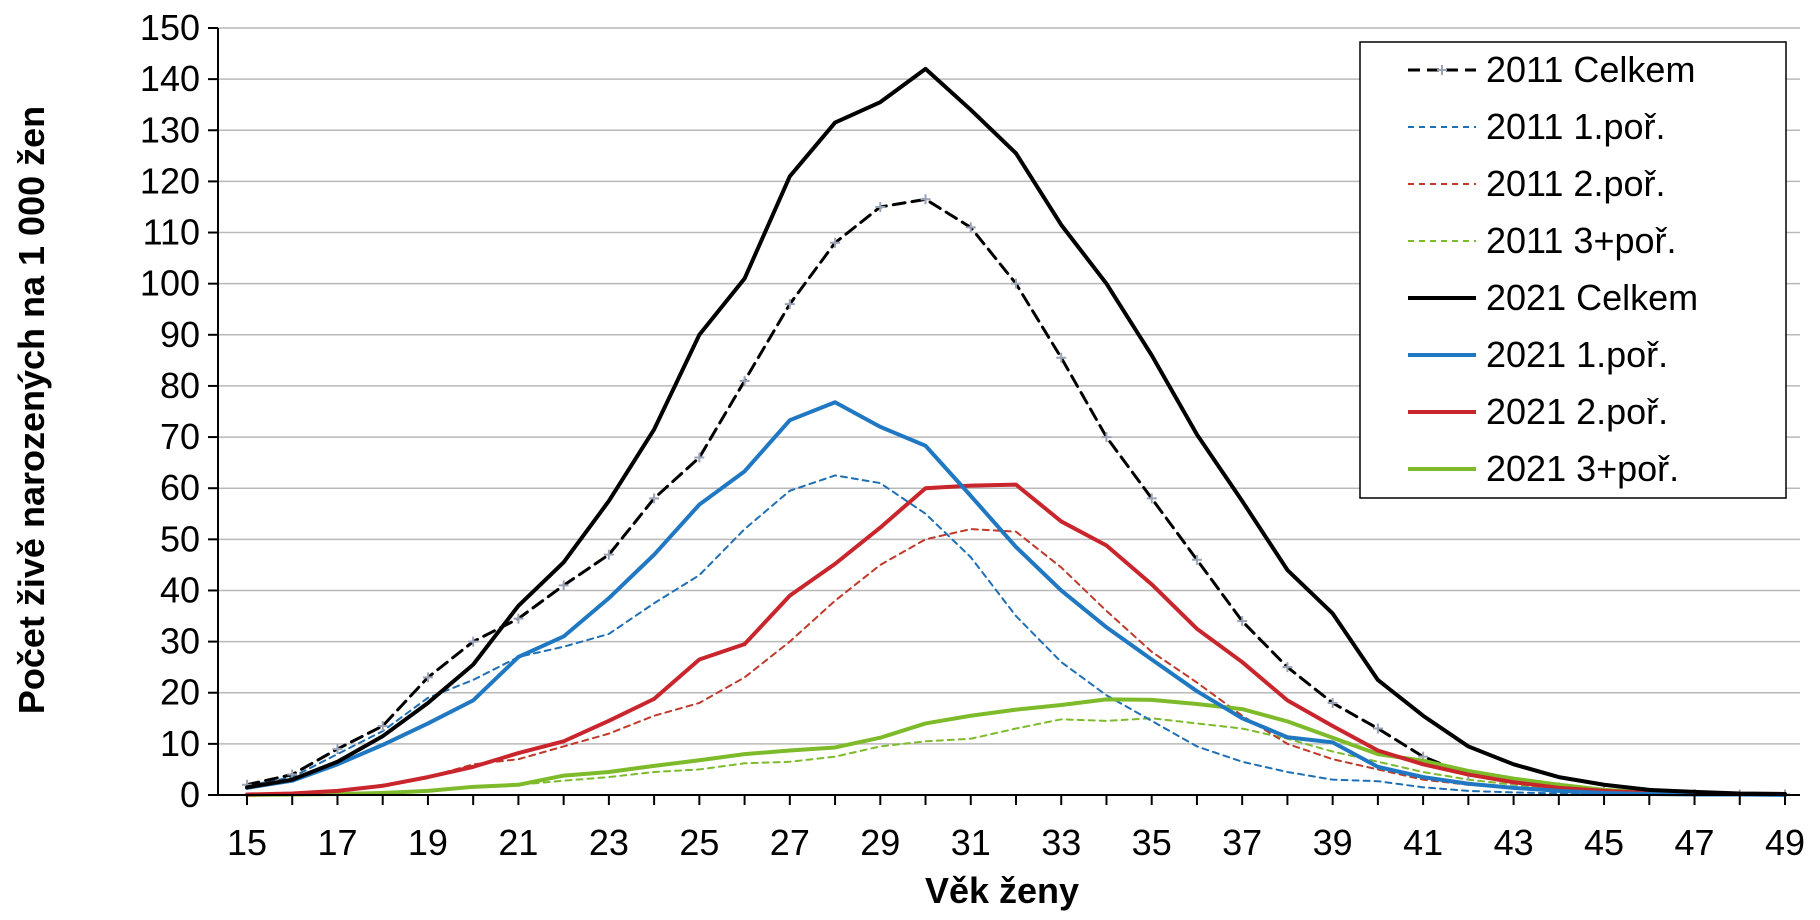 Image resolution: width=1820 pixels, height=920 pixels. What do you see at coordinates (1592, 297) in the screenshot?
I see `legend-label-4: 2021 Celkem` at bounding box center [1592, 297].